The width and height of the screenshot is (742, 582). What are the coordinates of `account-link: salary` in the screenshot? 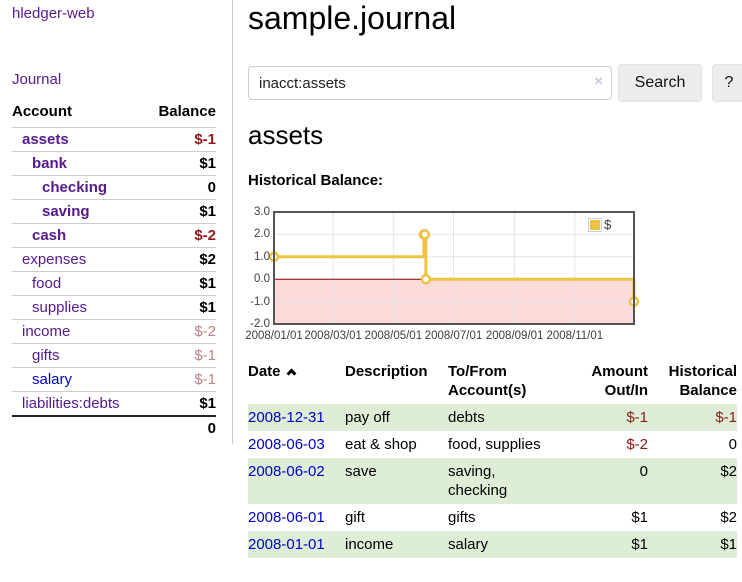 It's located at (52, 379).